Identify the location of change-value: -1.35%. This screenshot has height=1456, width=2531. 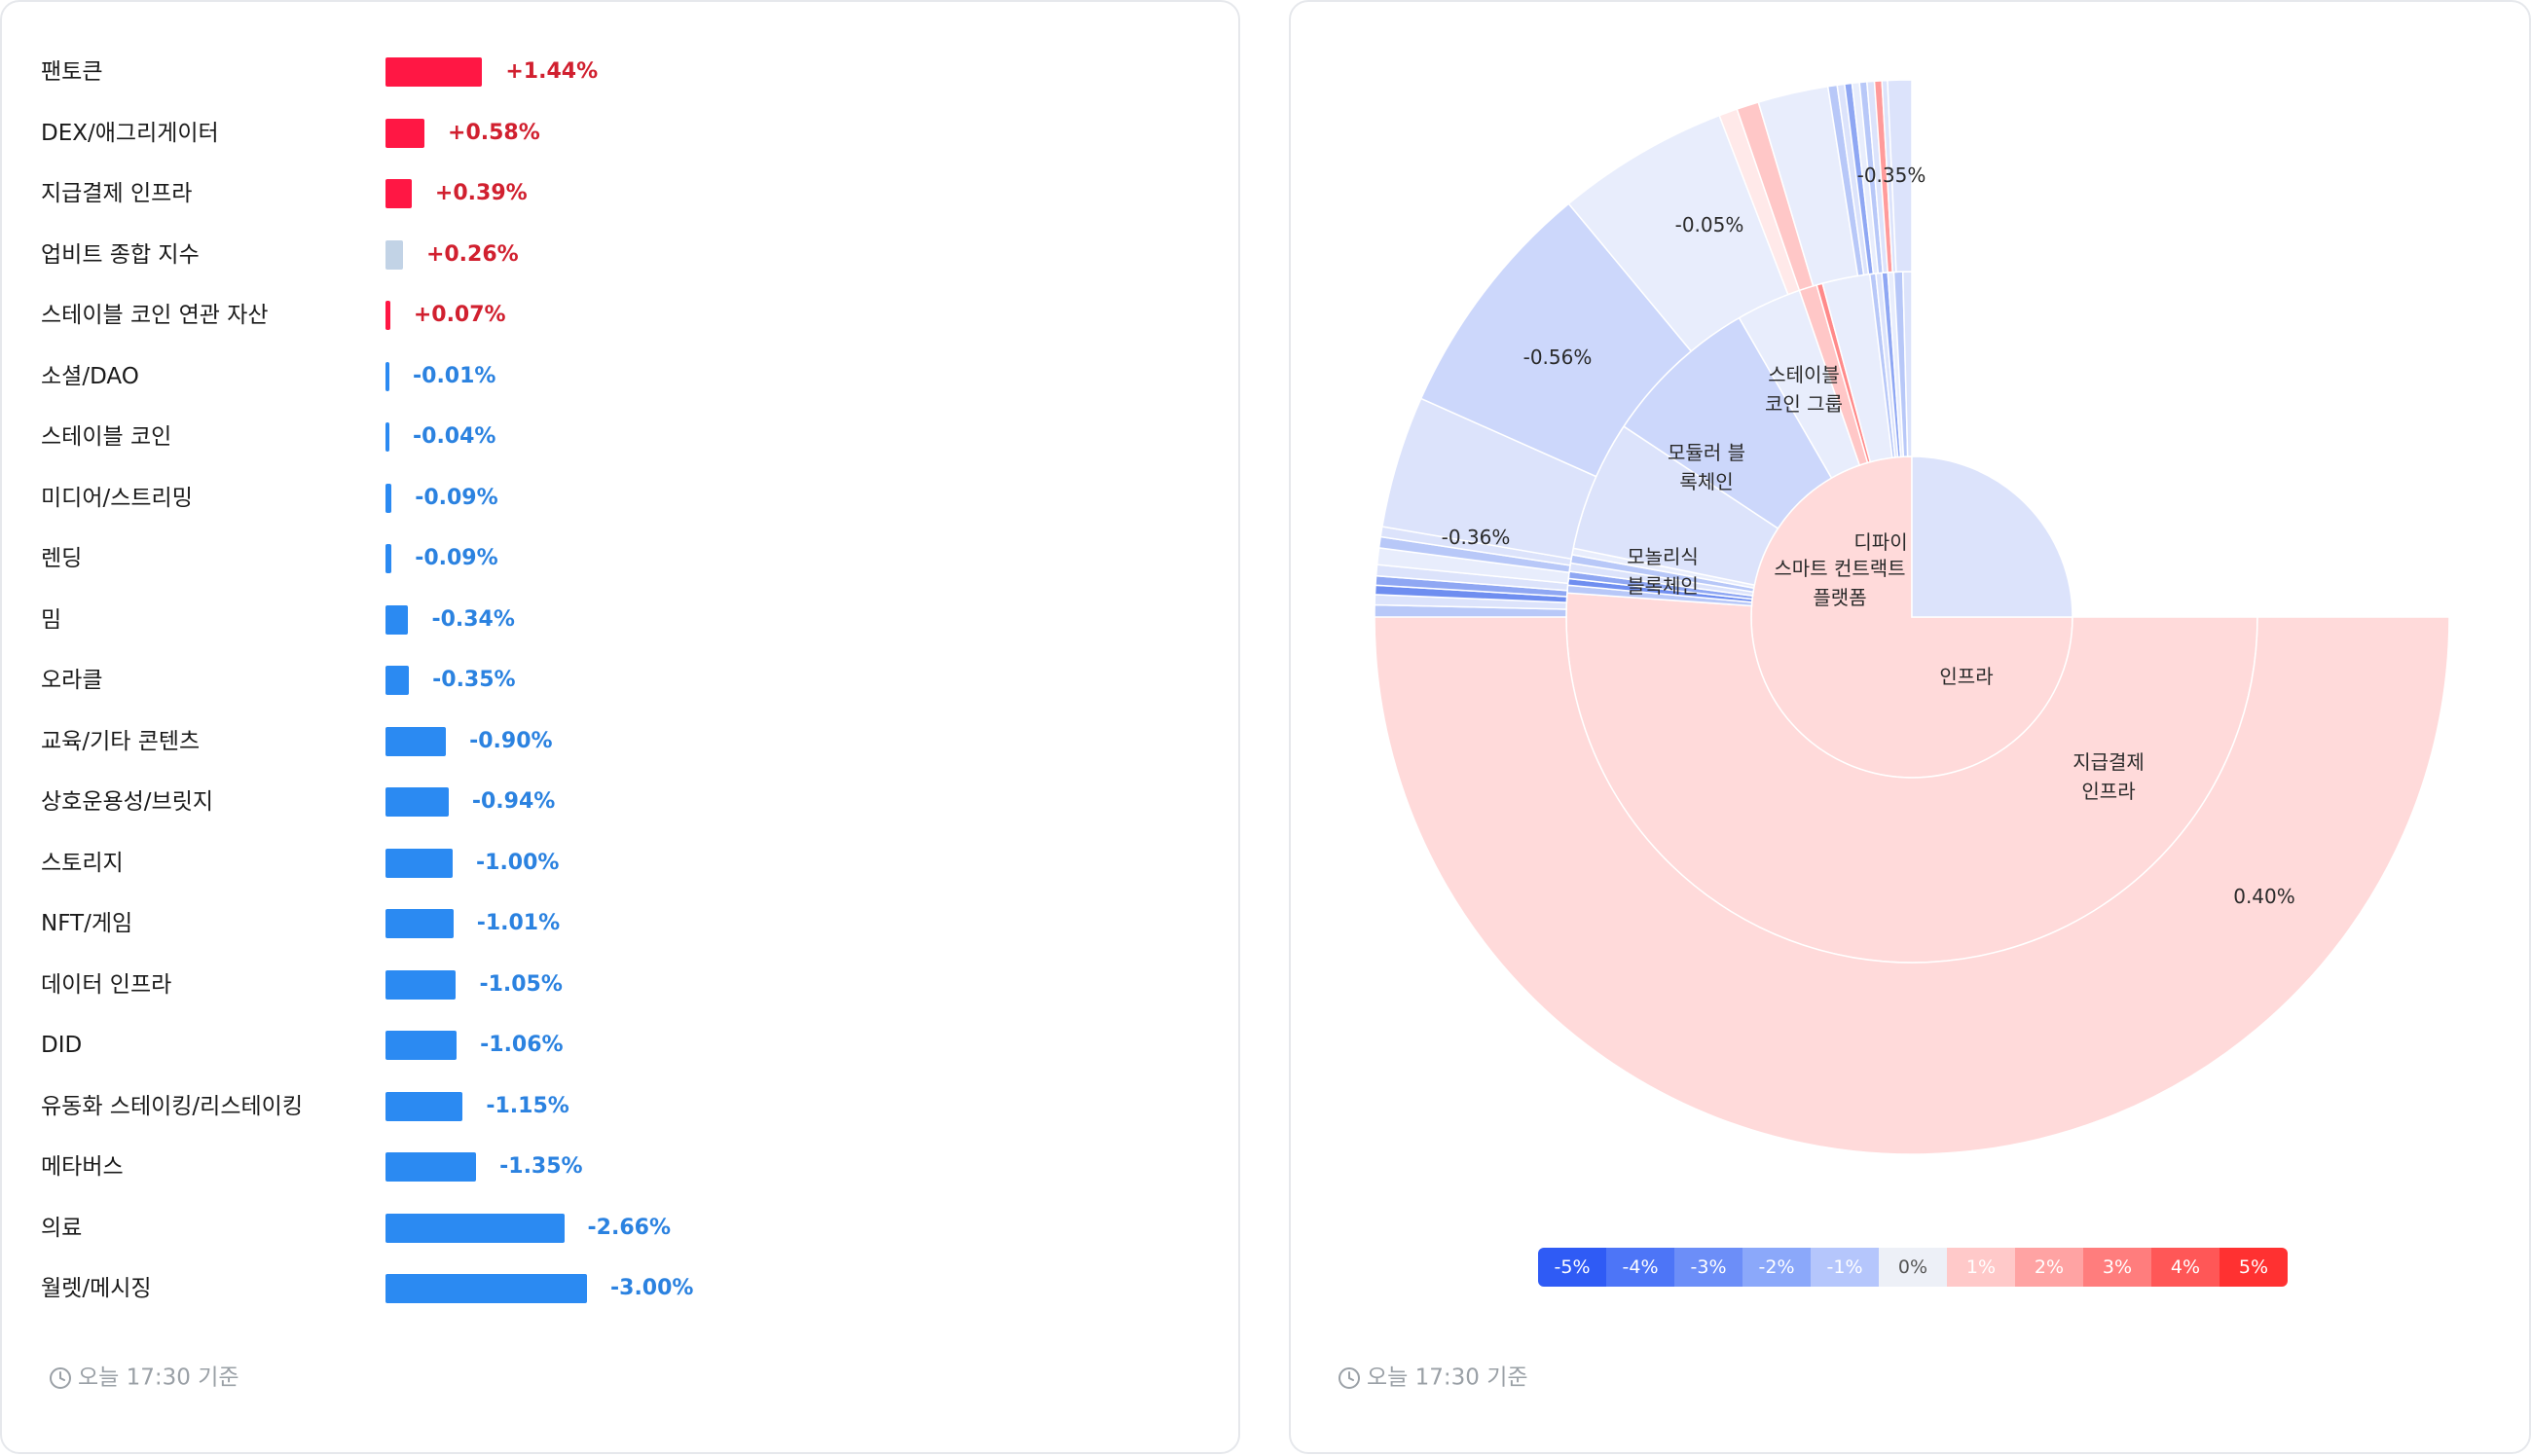
(541, 1166).